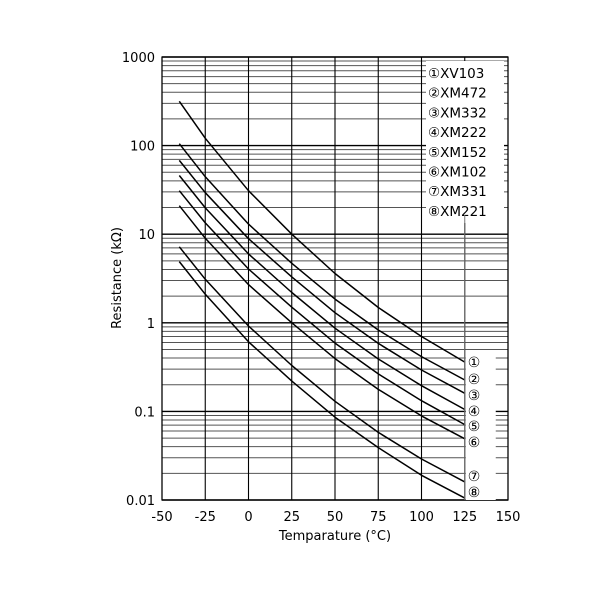 Image resolution: width=600 pixels, height=600 pixels. What do you see at coordinates (457, 113) in the screenshot?
I see `legend-entry-xm332: ③XM332` at bounding box center [457, 113].